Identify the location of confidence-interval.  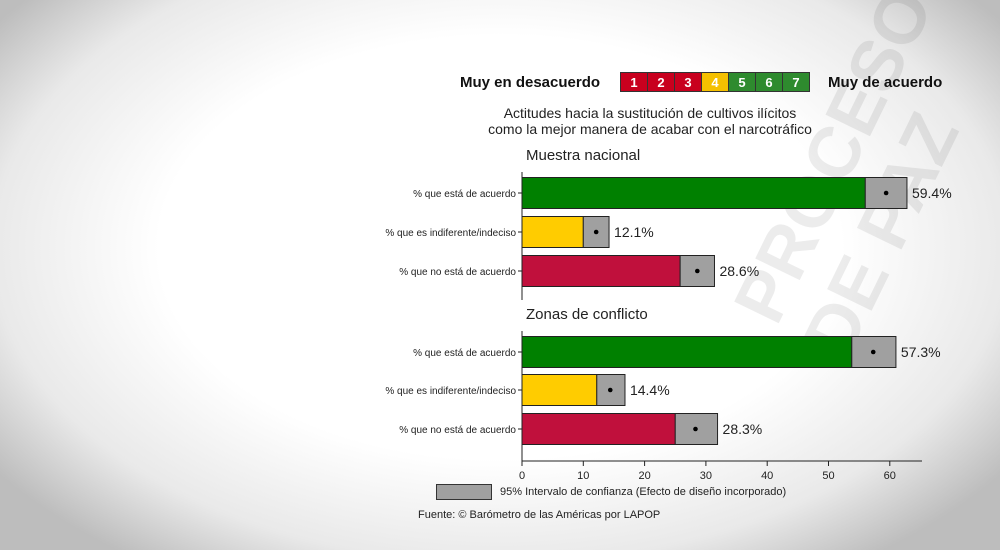
(696, 429).